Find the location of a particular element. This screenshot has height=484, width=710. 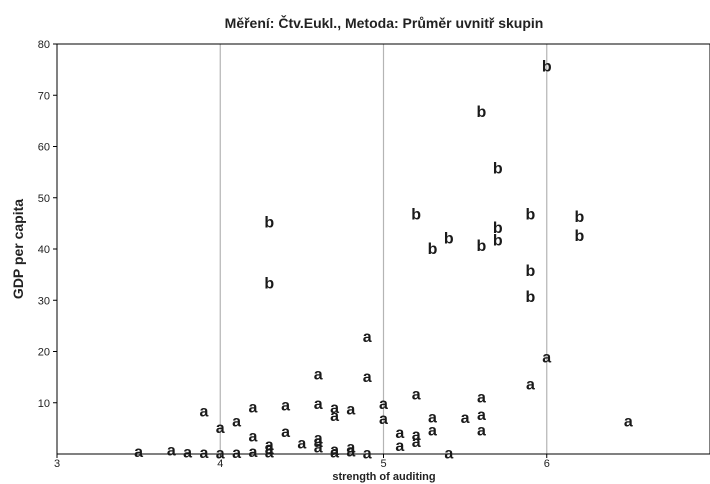

y-axis-label: GDP per capita is located at coordinates (18, 249).